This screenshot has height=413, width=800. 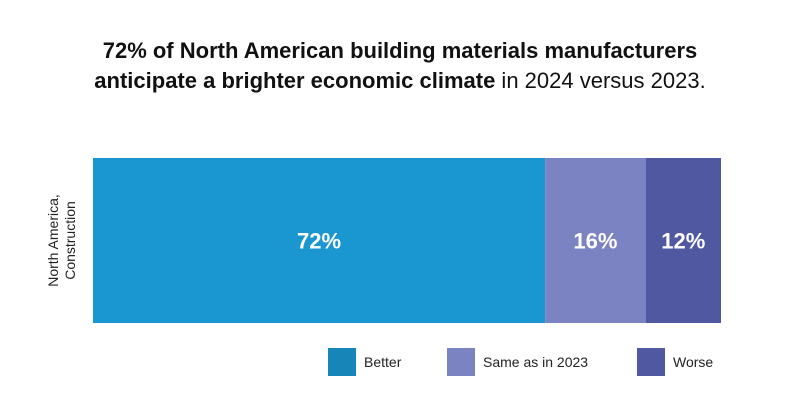 What do you see at coordinates (651, 362) in the screenshot?
I see `legend-swatch-worse` at bounding box center [651, 362].